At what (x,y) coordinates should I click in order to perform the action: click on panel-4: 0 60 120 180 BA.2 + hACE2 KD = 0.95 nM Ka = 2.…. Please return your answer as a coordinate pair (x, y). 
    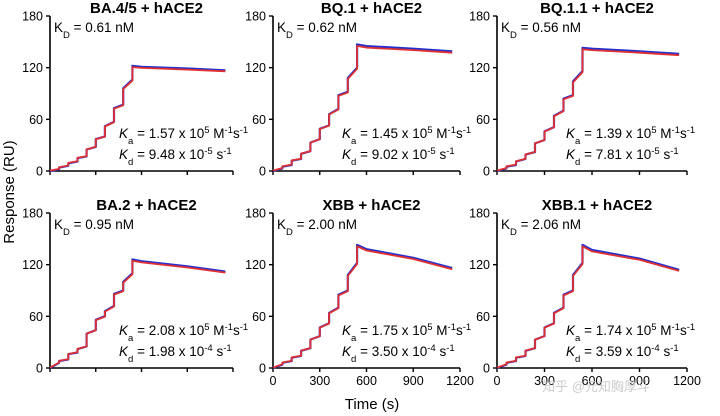
    Looking at the image, I should click on (135, 286).